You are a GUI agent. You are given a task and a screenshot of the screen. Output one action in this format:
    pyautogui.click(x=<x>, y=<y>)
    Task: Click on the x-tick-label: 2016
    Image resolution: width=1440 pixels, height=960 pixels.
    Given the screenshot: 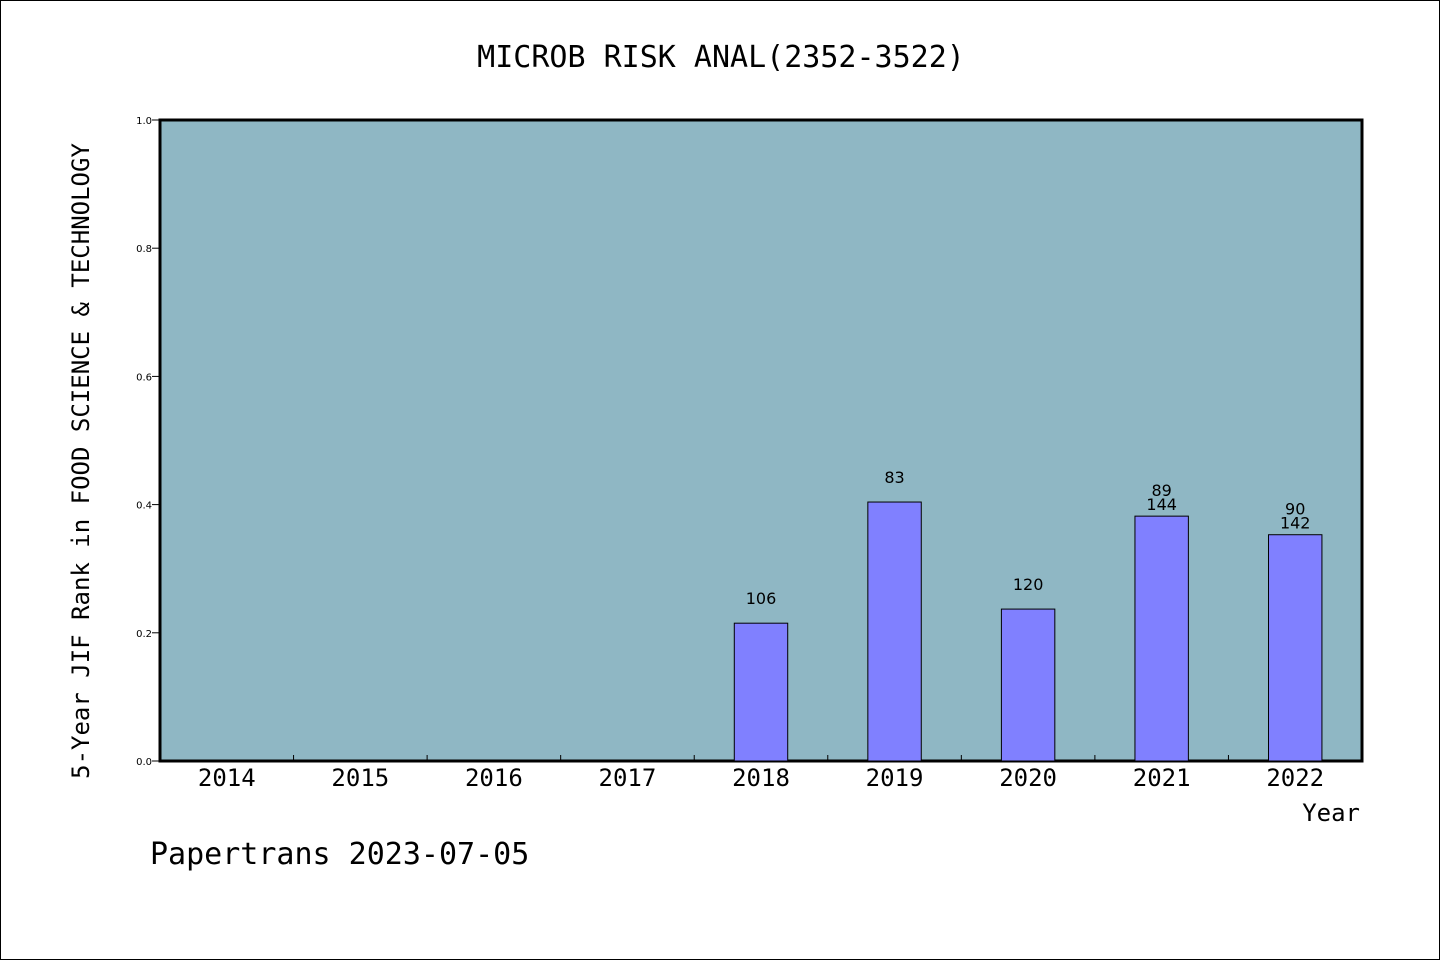 What is the action you would take?
    pyautogui.click(x=494, y=778)
    